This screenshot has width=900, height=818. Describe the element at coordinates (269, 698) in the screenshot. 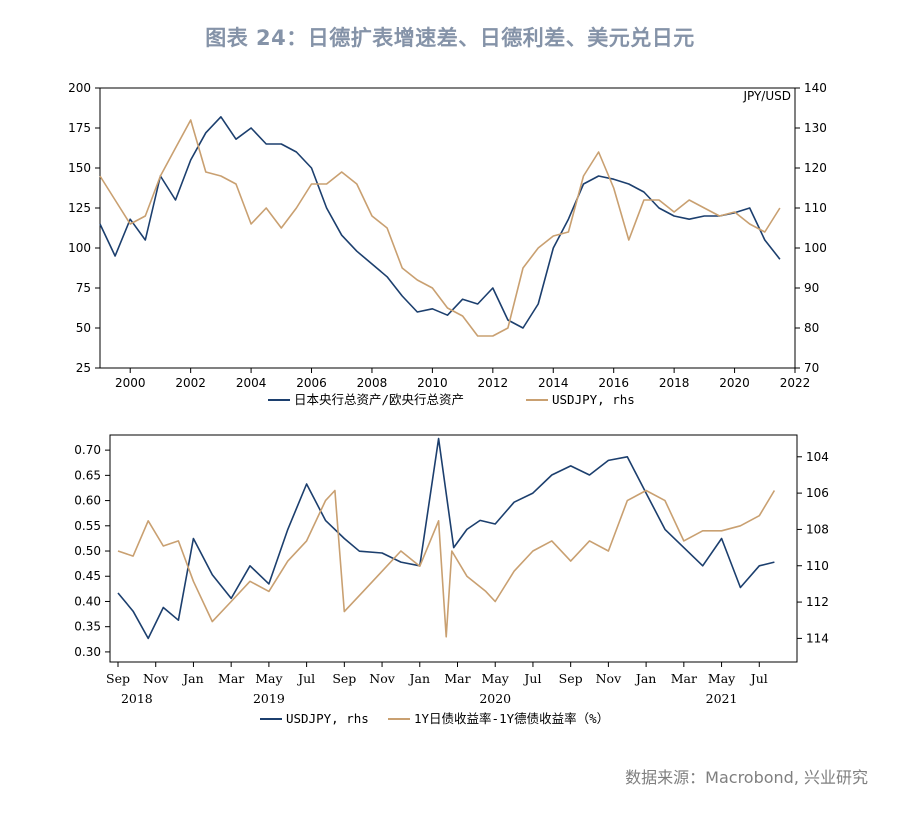

I see `bottom-year-label: 2019` at that location.